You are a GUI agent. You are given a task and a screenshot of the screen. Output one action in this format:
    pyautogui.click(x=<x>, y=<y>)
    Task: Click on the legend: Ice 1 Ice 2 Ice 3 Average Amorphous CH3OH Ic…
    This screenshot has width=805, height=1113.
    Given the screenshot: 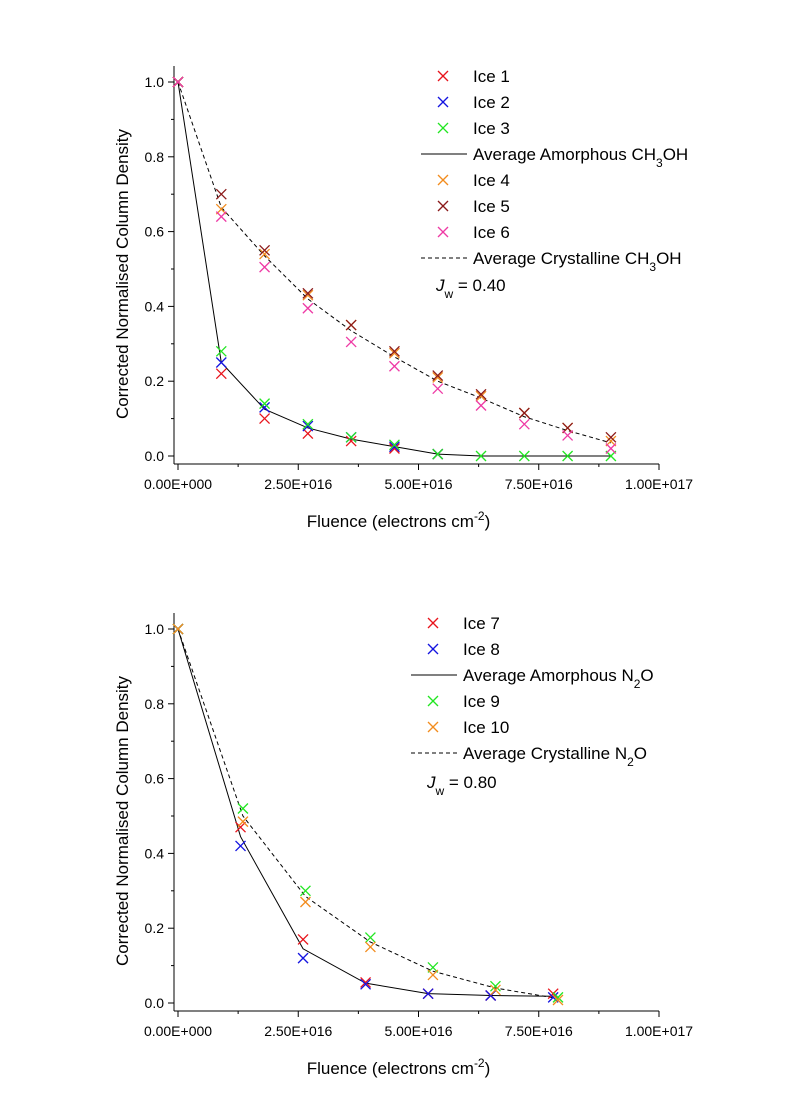 What is the action you would take?
    pyautogui.click(x=554, y=170)
    